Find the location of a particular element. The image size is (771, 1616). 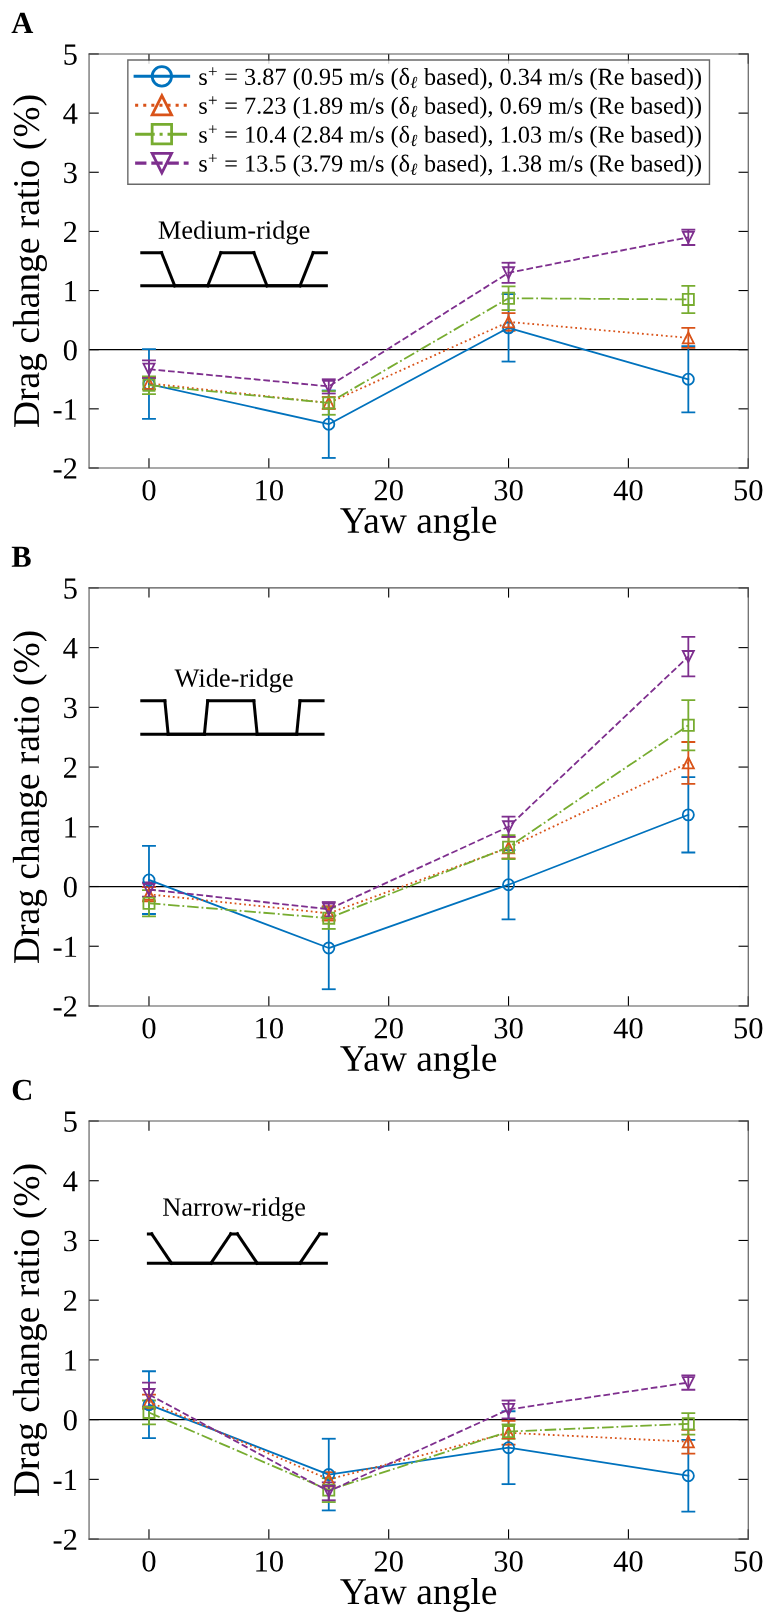

chart-title: B is located at coordinates (21, 556).